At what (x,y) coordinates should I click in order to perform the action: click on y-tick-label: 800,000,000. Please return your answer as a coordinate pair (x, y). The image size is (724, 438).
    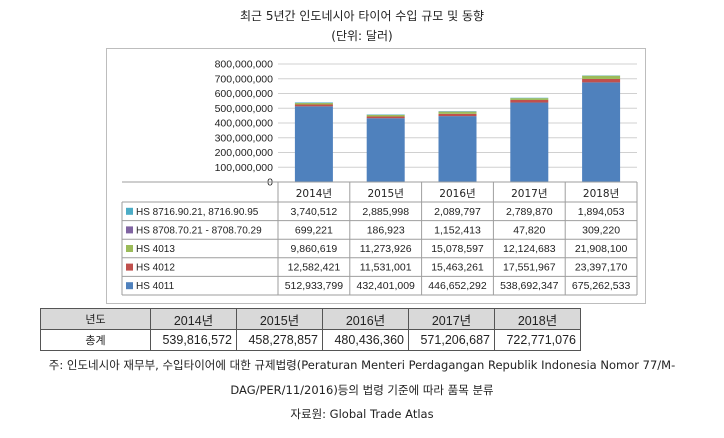
    Looking at the image, I should click on (244, 65).